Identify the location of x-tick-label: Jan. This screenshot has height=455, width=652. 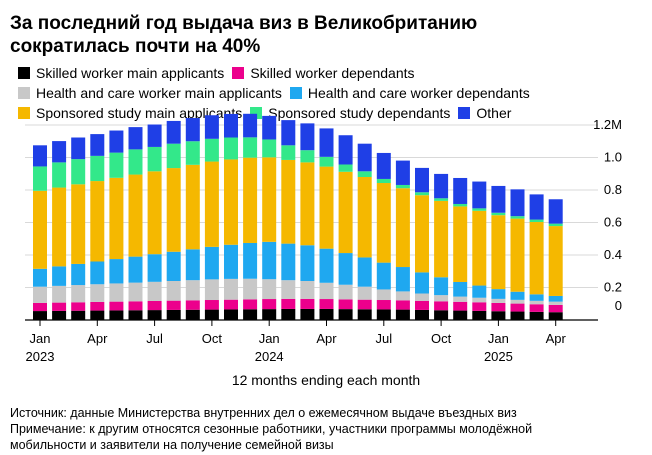
(269, 338).